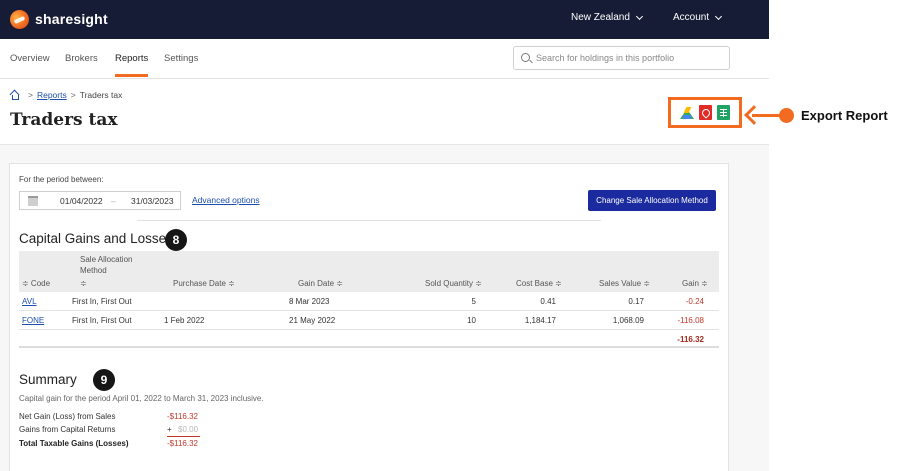  I want to click on row-purchase-date: 1 Feb 2022, so click(184, 320).